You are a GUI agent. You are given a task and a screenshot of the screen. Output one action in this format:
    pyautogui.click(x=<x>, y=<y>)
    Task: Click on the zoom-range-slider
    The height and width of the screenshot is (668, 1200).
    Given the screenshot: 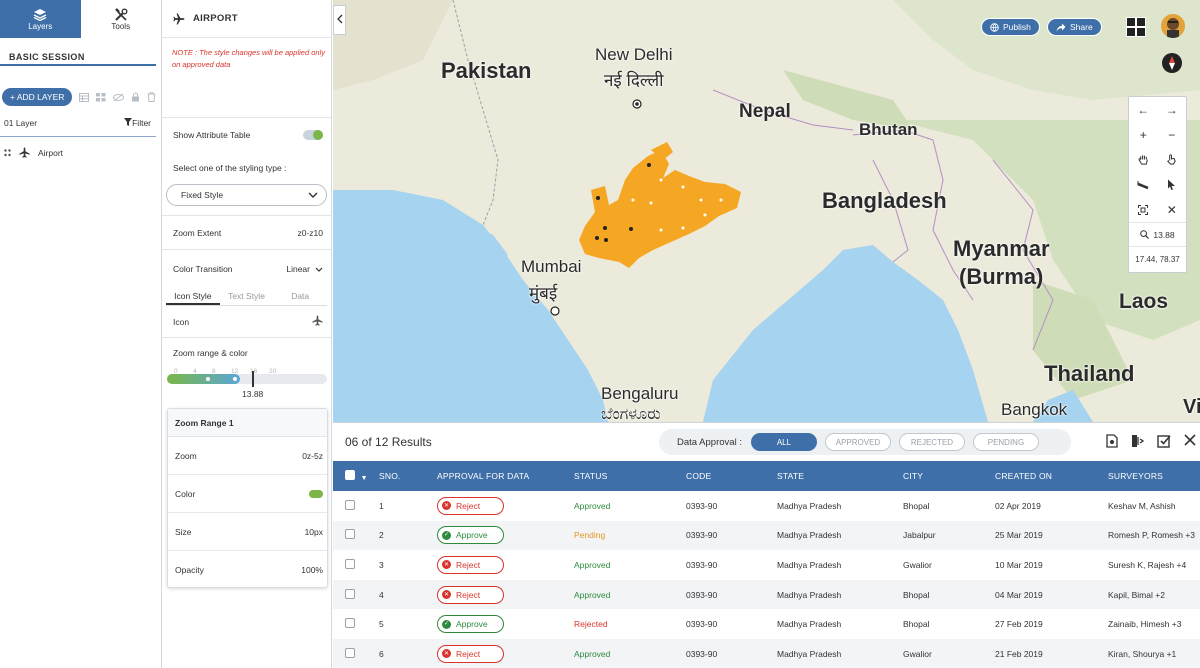 What is the action you would take?
    pyautogui.click(x=247, y=379)
    